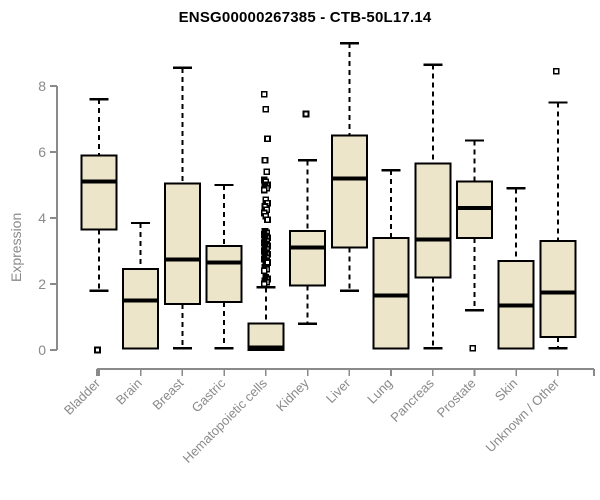  What do you see at coordinates (99, 192) in the screenshot?
I see `box-bladder` at bounding box center [99, 192].